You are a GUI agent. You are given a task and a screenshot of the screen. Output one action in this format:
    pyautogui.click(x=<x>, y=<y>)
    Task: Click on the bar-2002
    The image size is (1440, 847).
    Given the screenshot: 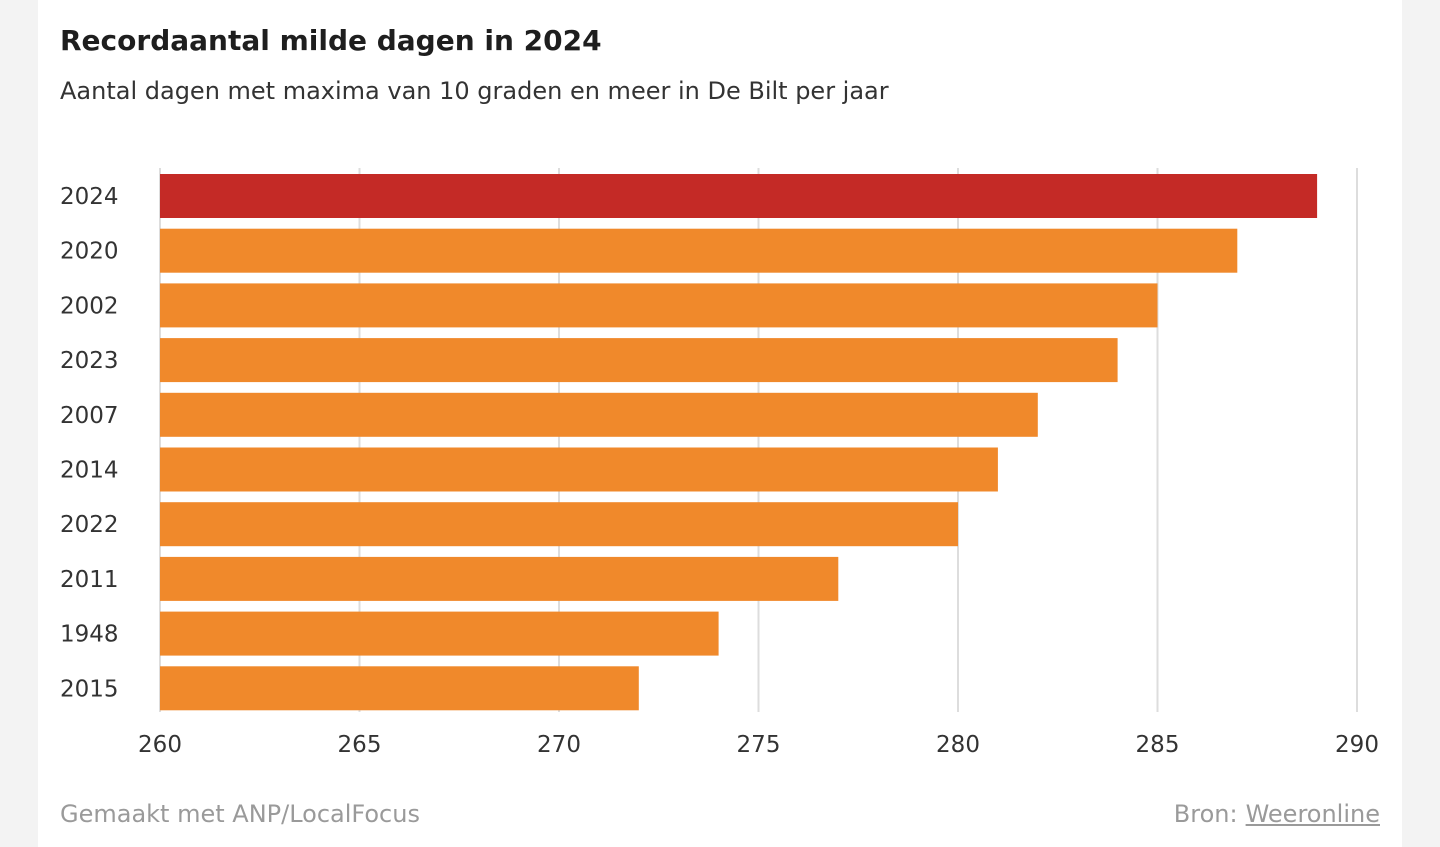 What is the action you would take?
    pyautogui.click(x=659, y=305)
    